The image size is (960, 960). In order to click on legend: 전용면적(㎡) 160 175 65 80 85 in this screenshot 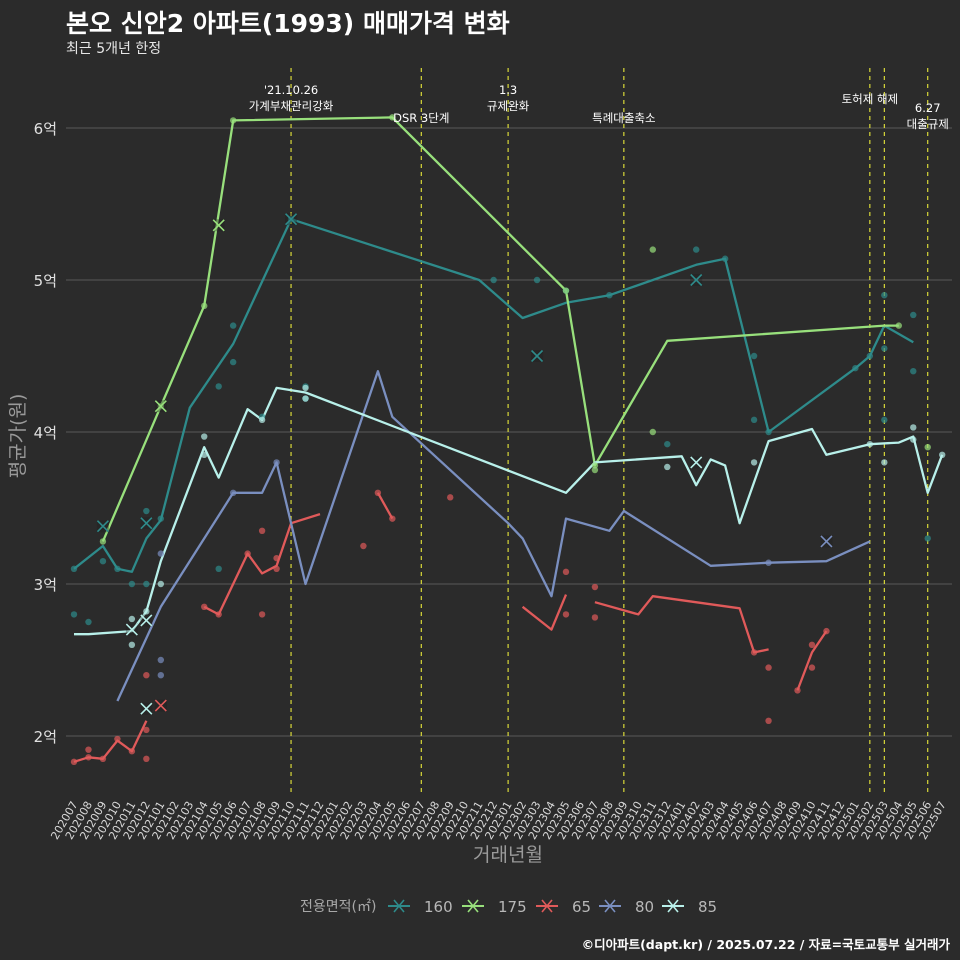, I will do `click(508, 907)`.